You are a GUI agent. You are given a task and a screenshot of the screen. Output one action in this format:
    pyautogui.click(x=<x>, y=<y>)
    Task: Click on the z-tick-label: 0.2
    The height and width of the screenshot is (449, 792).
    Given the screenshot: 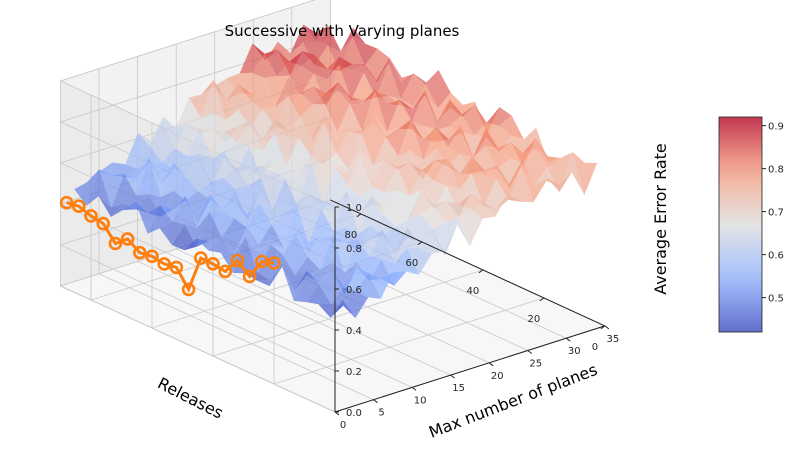 What is the action you would take?
    pyautogui.click(x=354, y=372)
    